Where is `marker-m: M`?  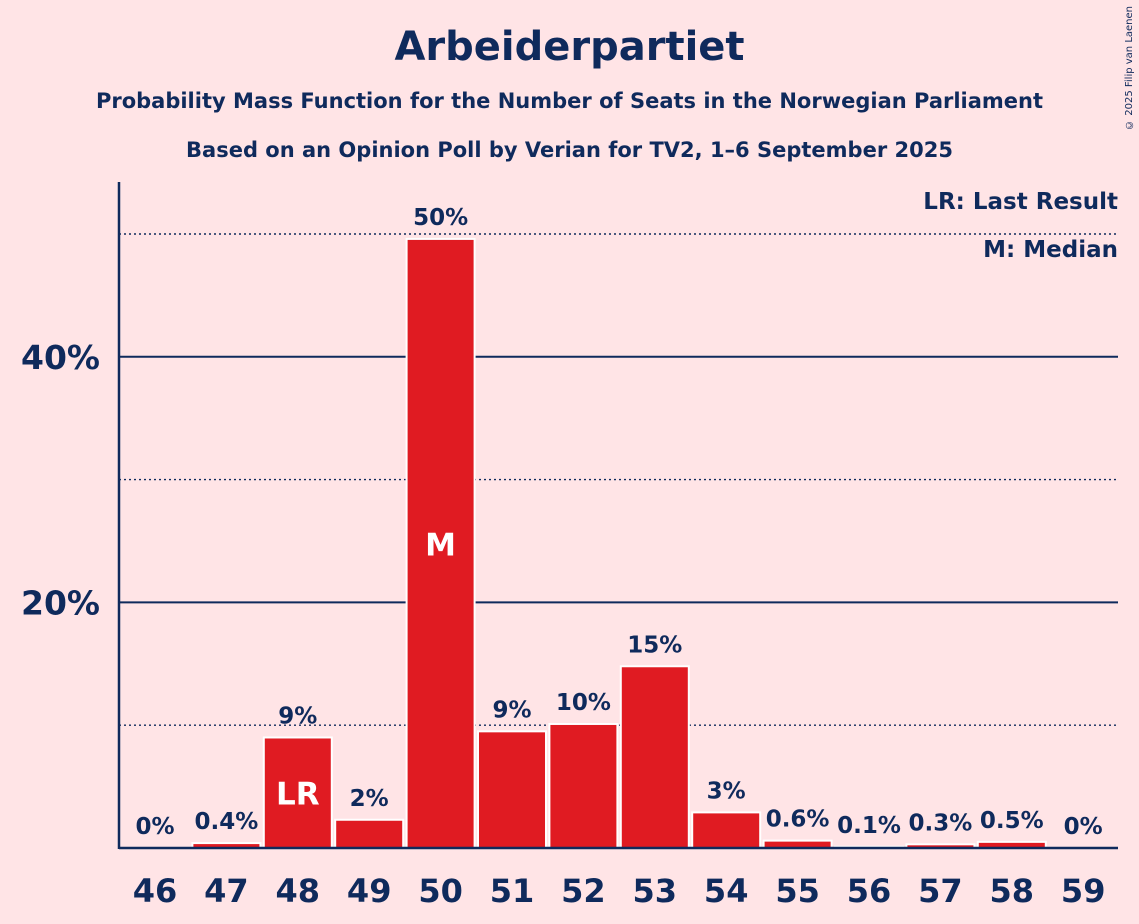
marker-m: M is located at coordinates (440, 545).